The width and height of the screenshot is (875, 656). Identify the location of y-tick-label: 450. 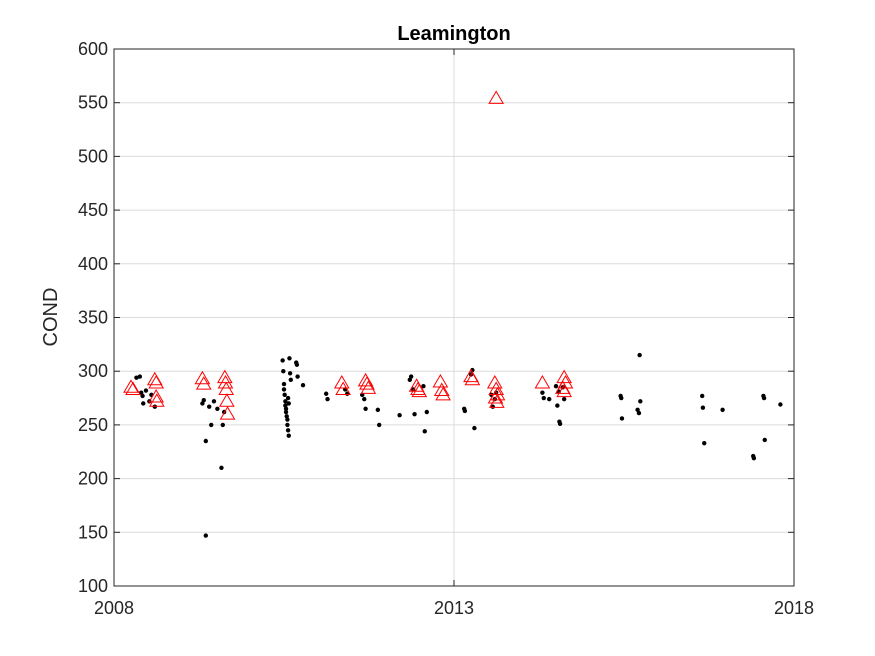
(93, 210).